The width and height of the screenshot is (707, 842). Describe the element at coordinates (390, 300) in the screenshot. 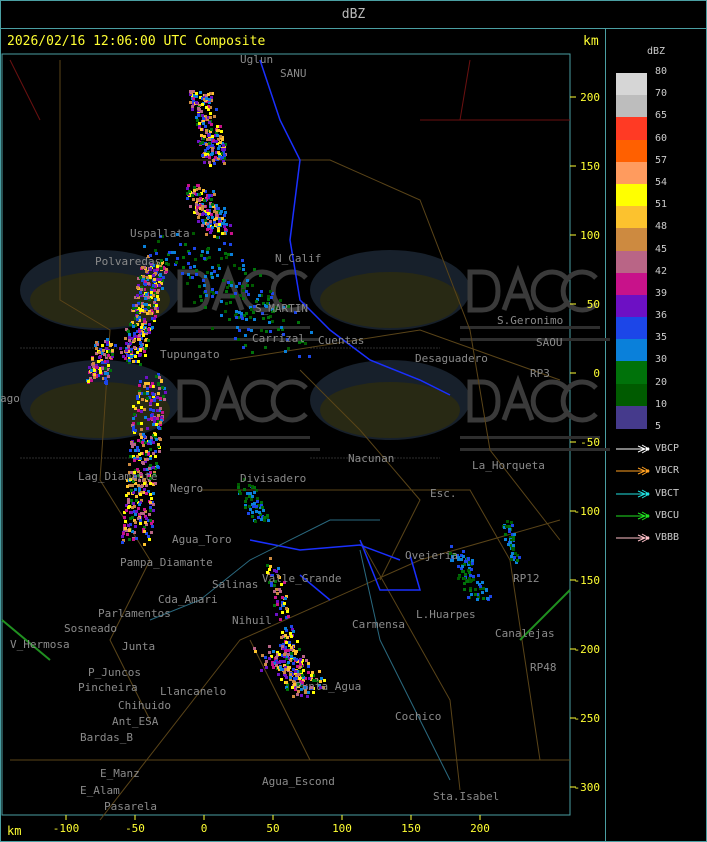

I see `watermark-logo-icon` at that location.